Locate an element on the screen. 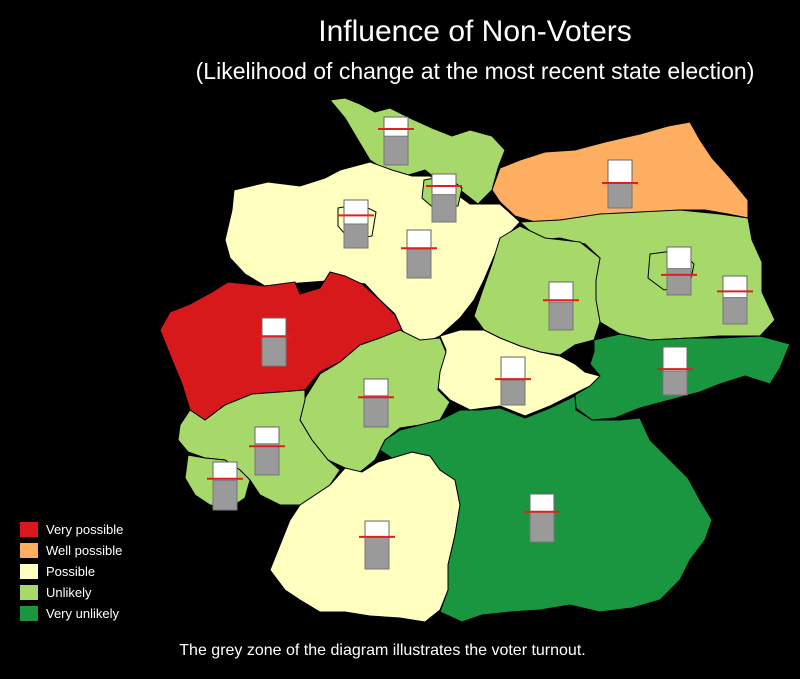  gauge-sachsen is located at coordinates (675, 371).